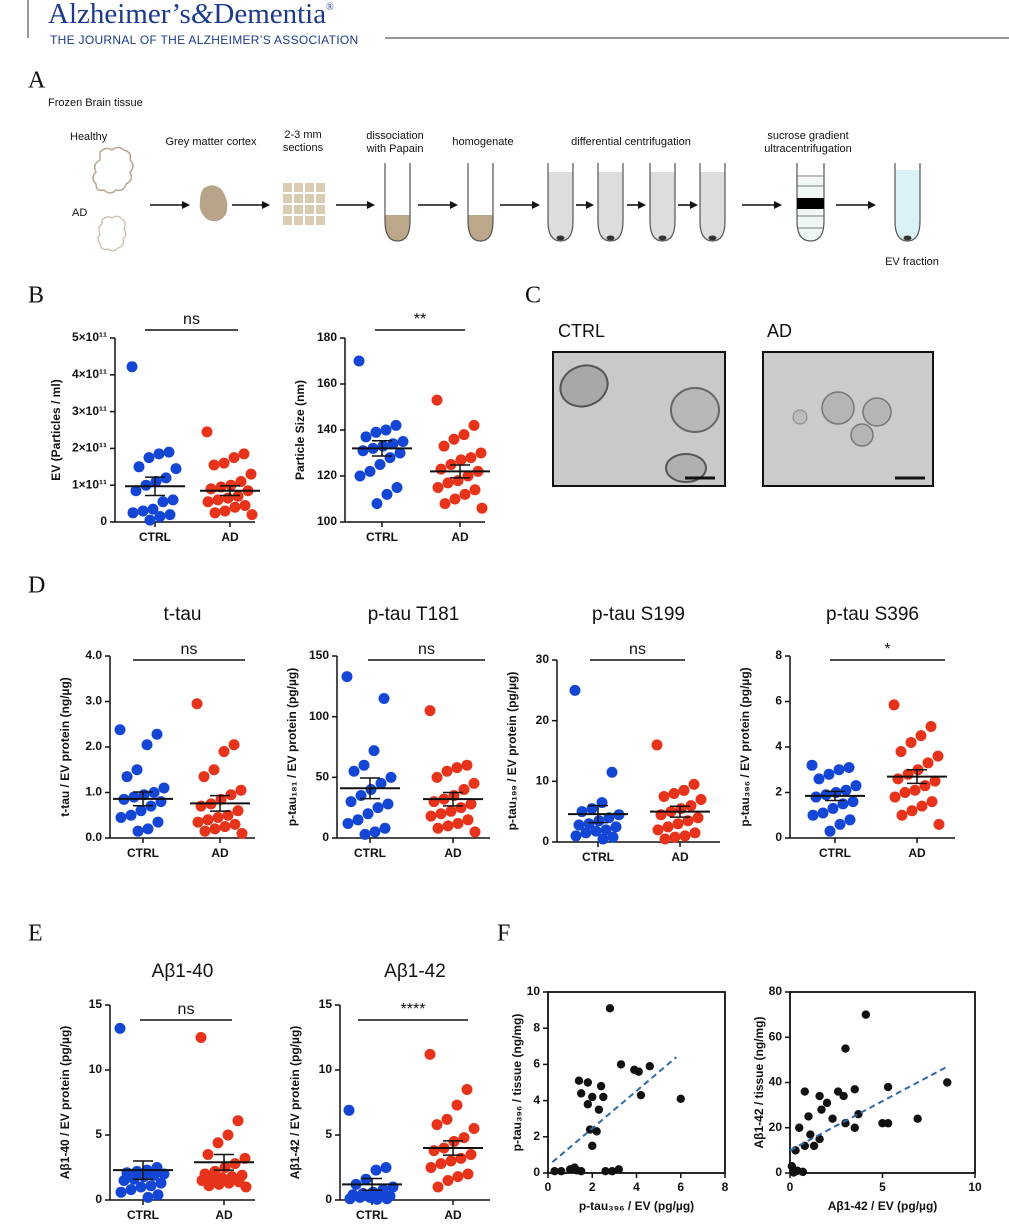 This screenshot has height=1224, width=1009. I want to click on y-tick-label: 5, so click(328, 1134).